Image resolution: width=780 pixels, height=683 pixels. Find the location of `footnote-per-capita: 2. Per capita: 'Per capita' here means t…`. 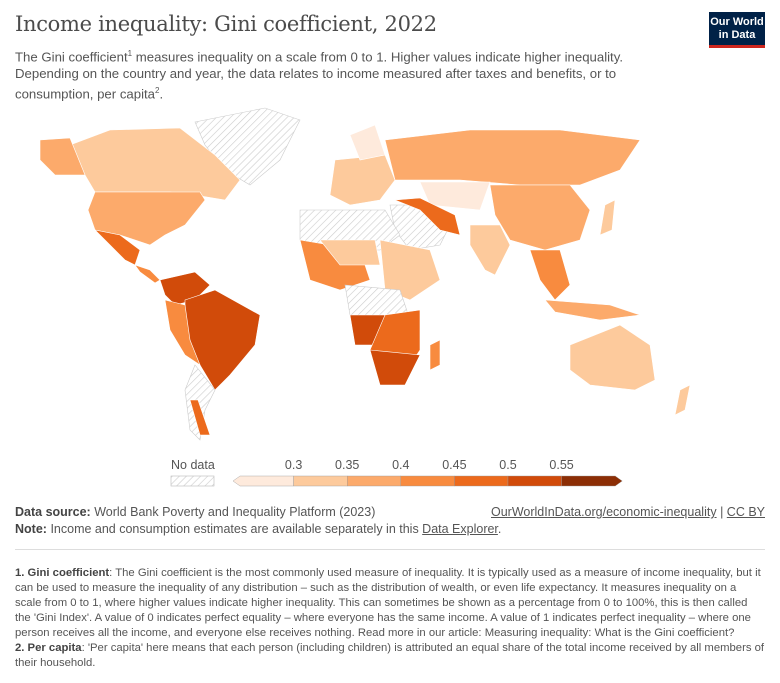

footnote-per-capita: 2. Per capita: 'Per capita' here means t… is located at coordinates (390, 655).